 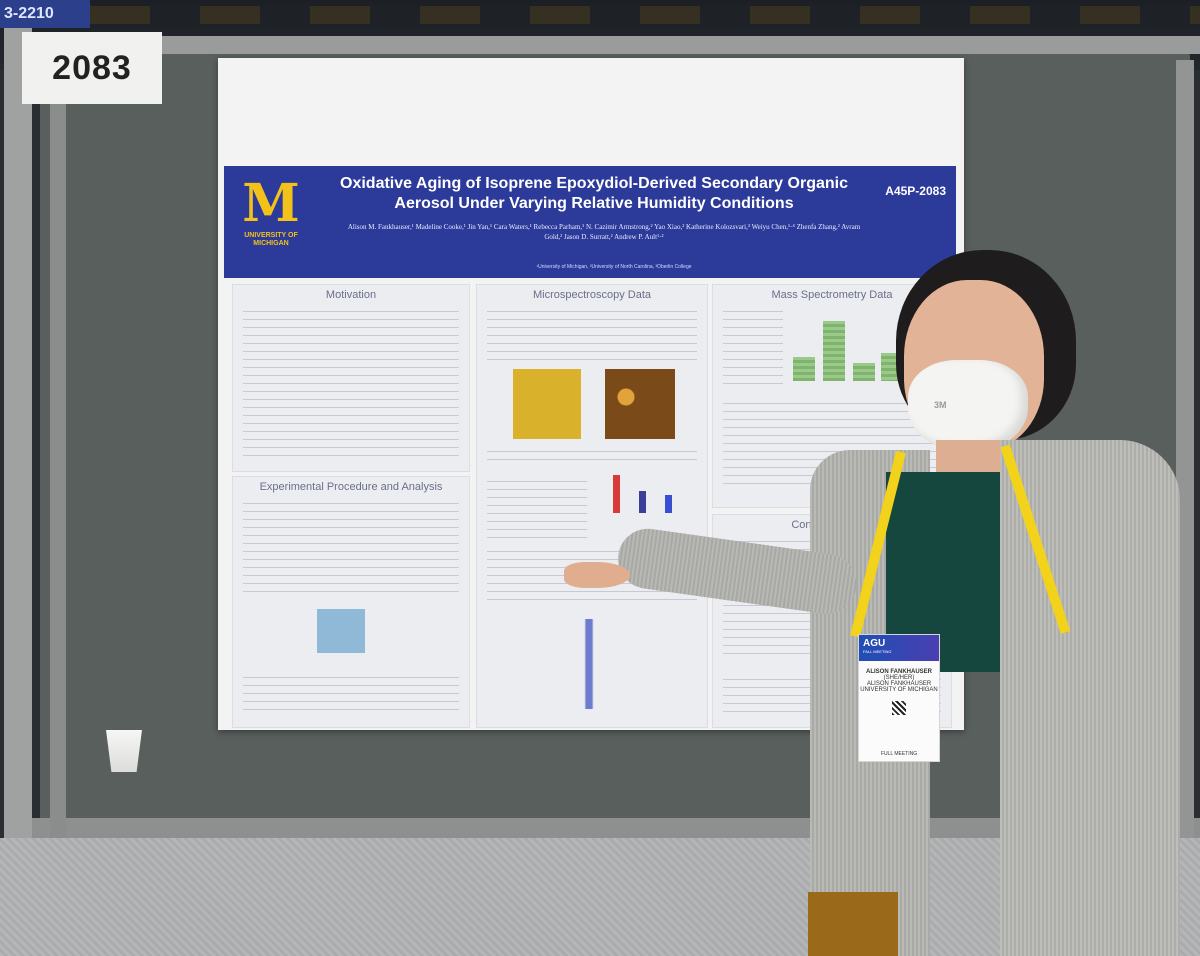 I want to click on pants, so click(x=853, y=924).